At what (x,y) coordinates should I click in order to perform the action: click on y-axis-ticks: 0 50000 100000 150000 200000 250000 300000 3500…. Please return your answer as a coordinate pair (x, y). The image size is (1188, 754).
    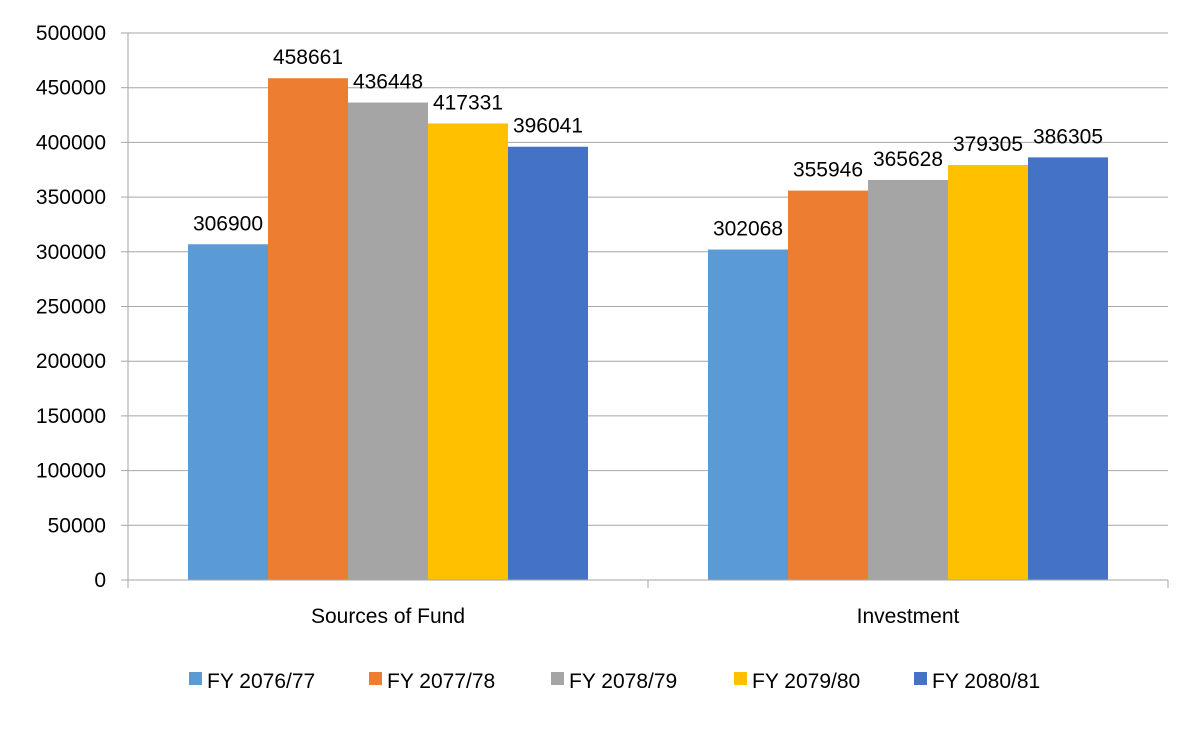
    Looking at the image, I should click on (71, 307).